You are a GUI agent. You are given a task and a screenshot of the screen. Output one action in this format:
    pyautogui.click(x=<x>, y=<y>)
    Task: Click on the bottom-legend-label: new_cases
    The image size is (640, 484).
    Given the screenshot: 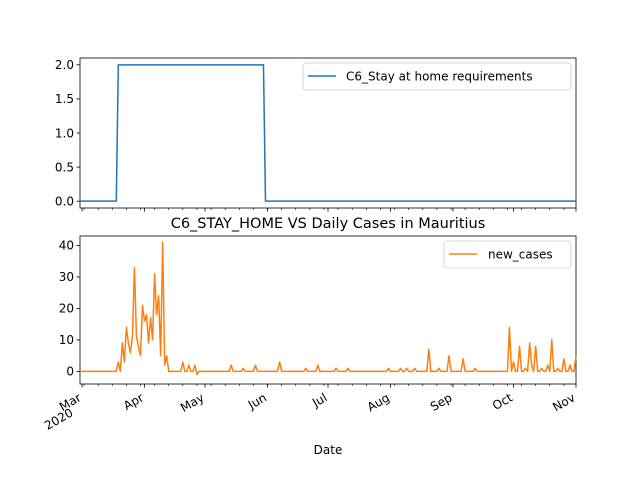 What is the action you would take?
    pyautogui.click(x=520, y=255)
    